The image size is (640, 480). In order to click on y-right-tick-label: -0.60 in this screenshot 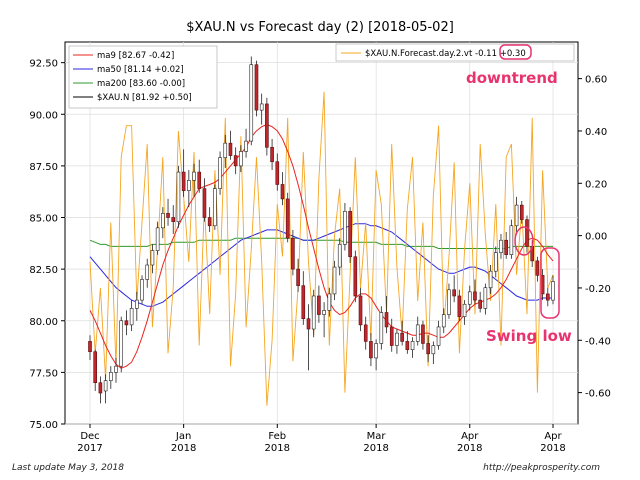, I will do `click(598, 394)`.